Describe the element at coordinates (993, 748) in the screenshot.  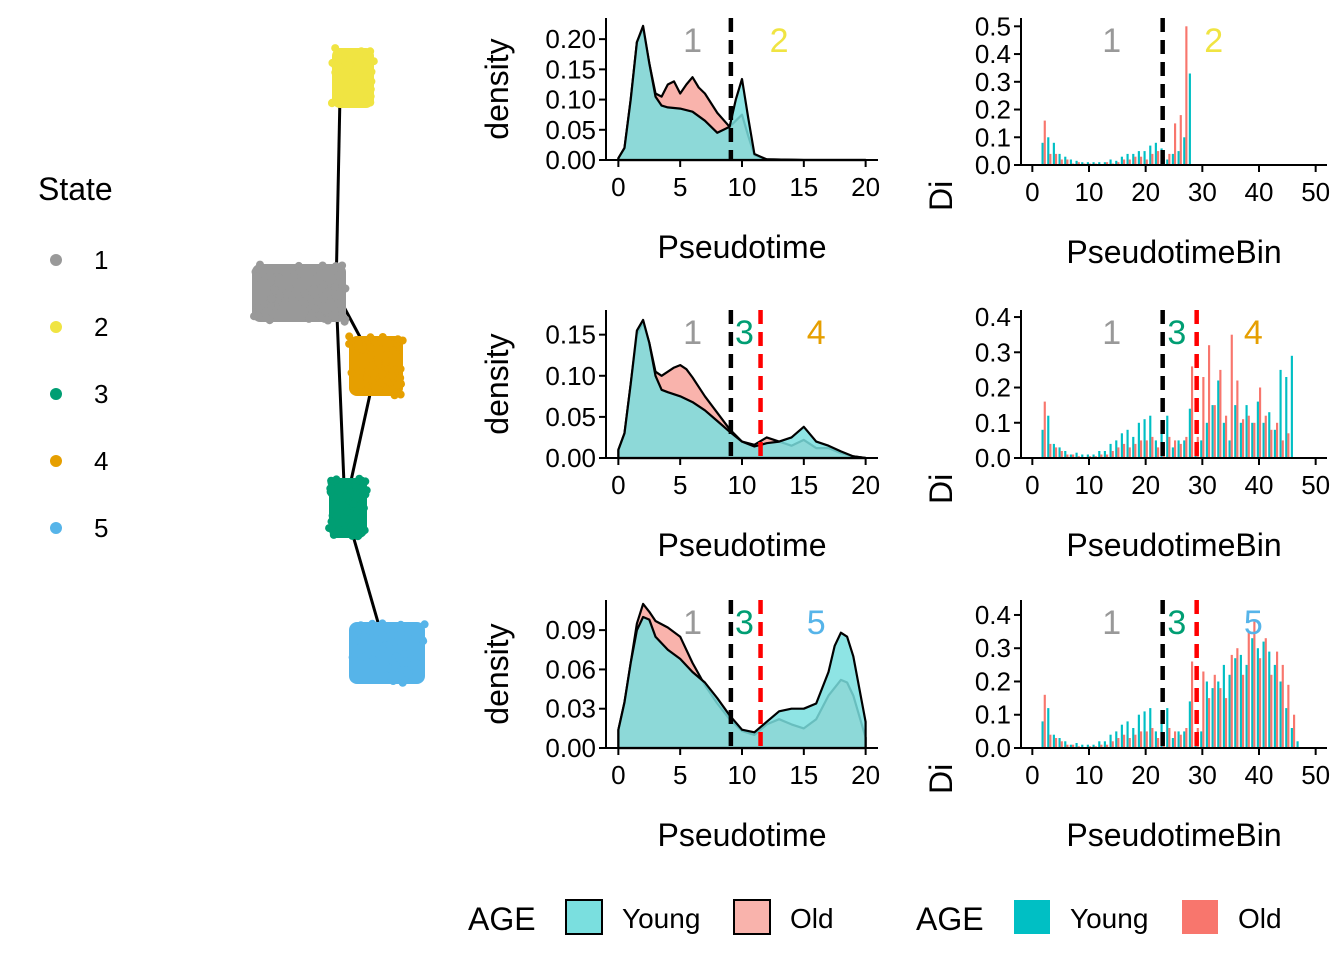
I see `y-tick-label: 0.0` at that location.